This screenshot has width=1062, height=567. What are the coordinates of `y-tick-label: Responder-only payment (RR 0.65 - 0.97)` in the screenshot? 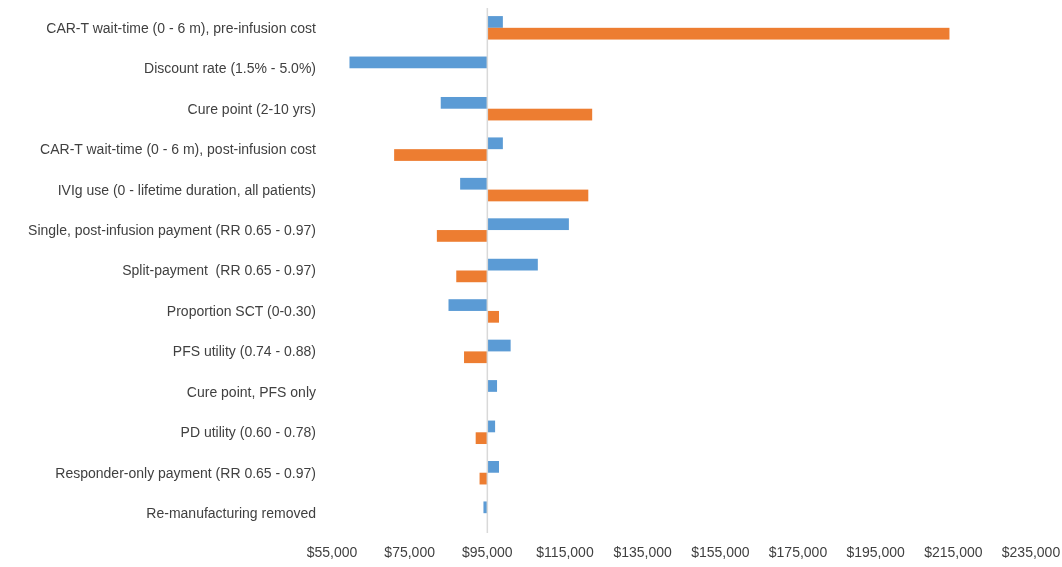 It's located at (185, 472).